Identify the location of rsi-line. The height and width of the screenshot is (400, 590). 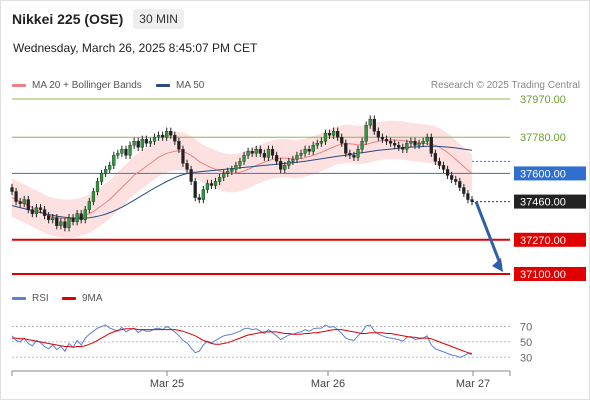
(242, 341).